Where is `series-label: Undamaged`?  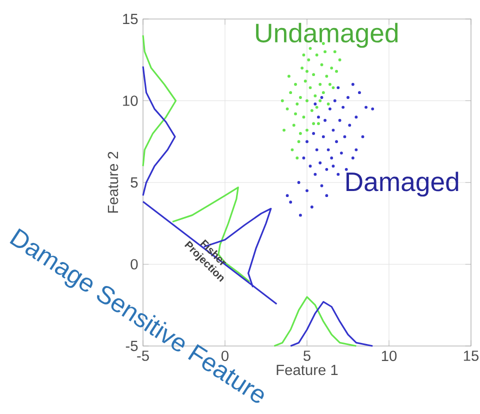
series-label: Undamaged is located at coordinates (327, 35).